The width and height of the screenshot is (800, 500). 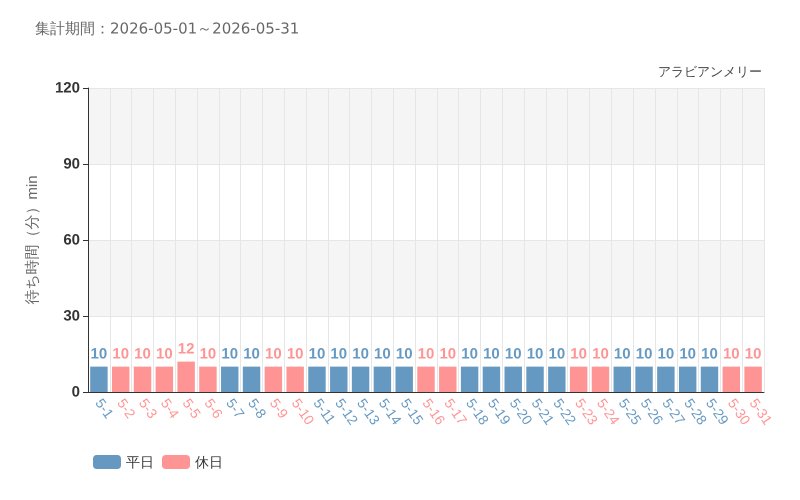 I want to click on data-label: 12, so click(x=186, y=349).